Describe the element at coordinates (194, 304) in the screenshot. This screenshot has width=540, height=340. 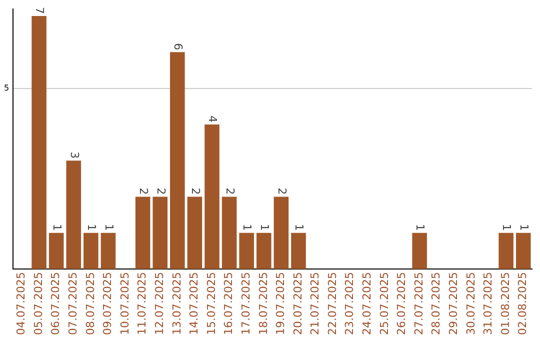
I see `x-tick-label: 14.07.2025` at that location.